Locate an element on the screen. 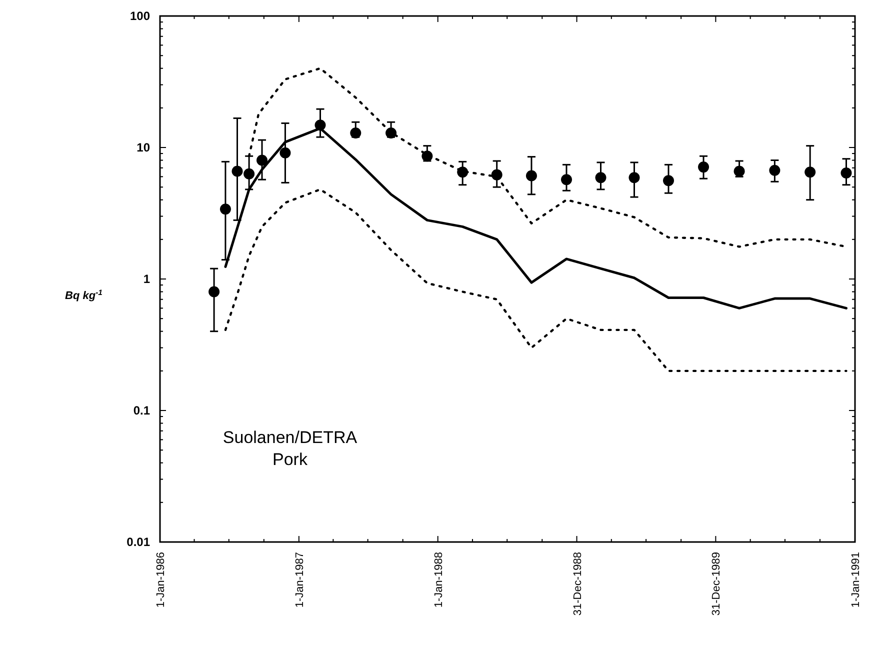 The height and width of the screenshot is (660, 869). y-tick-label: 10 is located at coordinates (143, 147).